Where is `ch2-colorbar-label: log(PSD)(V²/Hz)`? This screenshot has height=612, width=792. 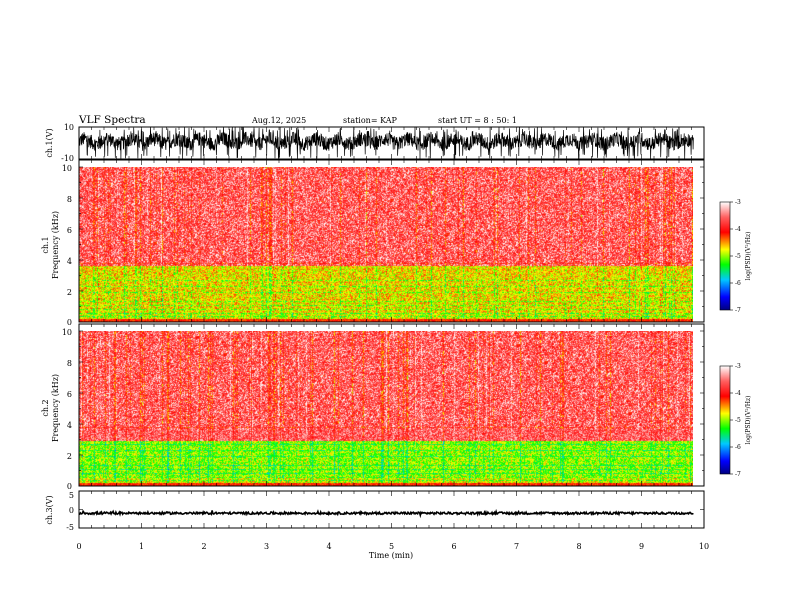 ch2-colorbar-label: log(PSD)(V²/Hz) is located at coordinates (748, 420).